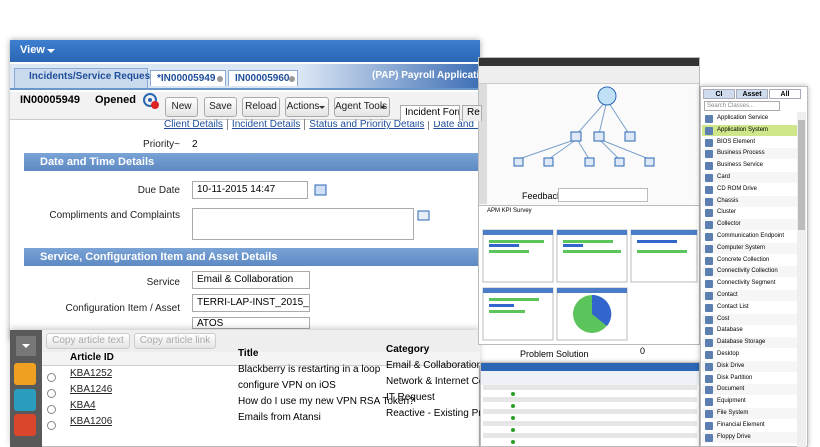  Describe the element at coordinates (83, 405) in the screenshot. I see `article-id: KBA4` at that location.